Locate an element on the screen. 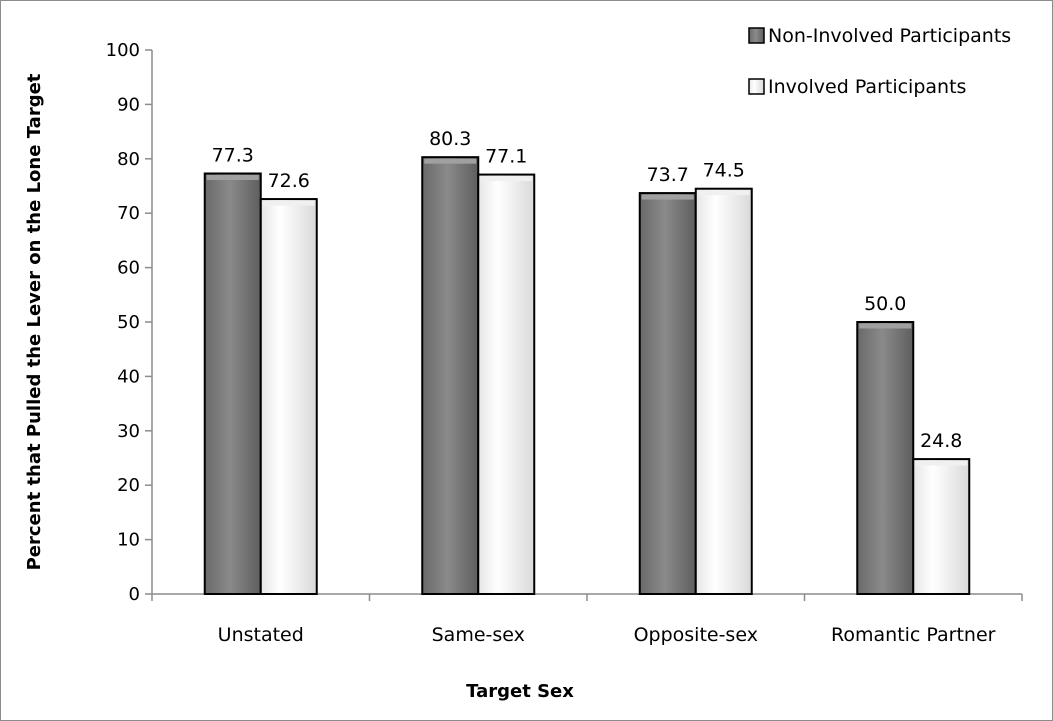 This screenshot has width=1053, height=721. data-label: 24.8 is located at coordinates (941, 441).